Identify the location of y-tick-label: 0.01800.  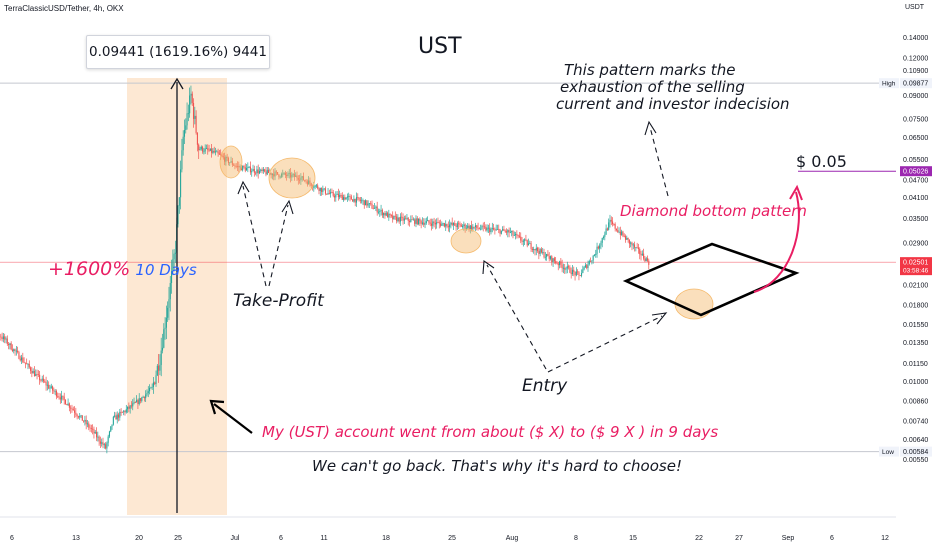
(915, 305).